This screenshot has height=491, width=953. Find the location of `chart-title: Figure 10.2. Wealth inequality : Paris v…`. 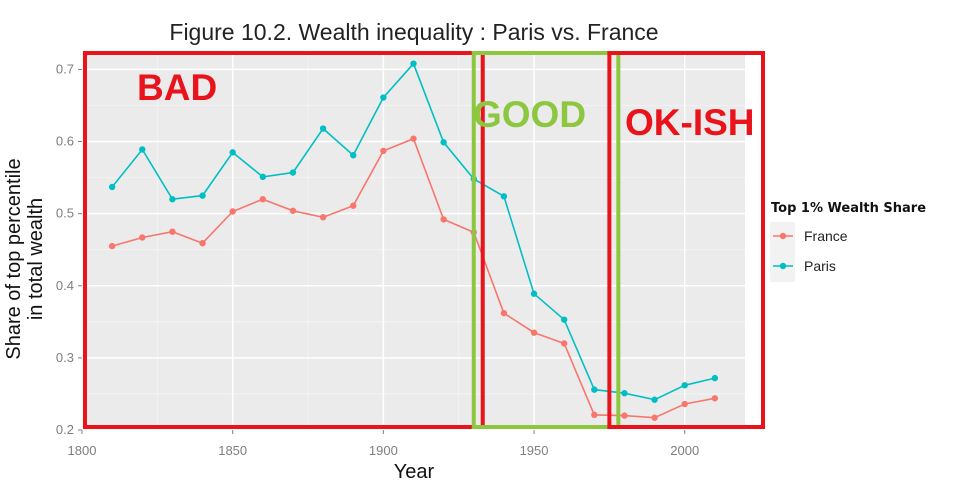

chart-title: Figure 10.2. Wealth inequality : Paris v… is located at coordinates (413, 32).